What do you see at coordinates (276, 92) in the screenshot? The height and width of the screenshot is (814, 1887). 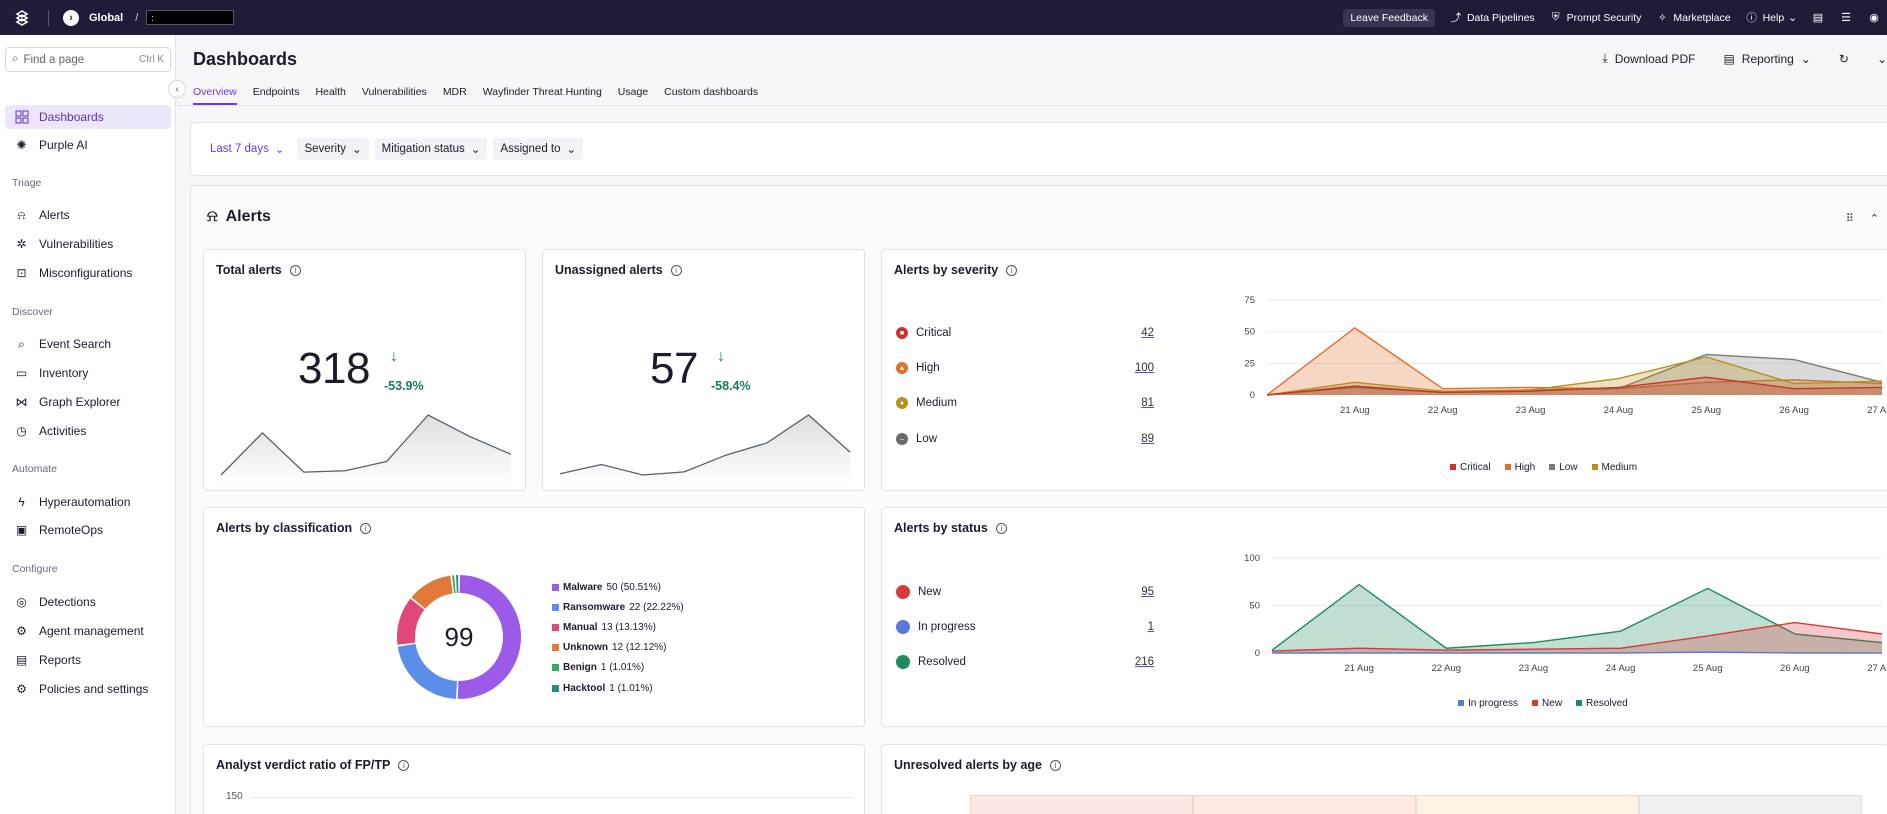 I see `tab-endpoints: Endpoints` at bounding box center [276, 92].